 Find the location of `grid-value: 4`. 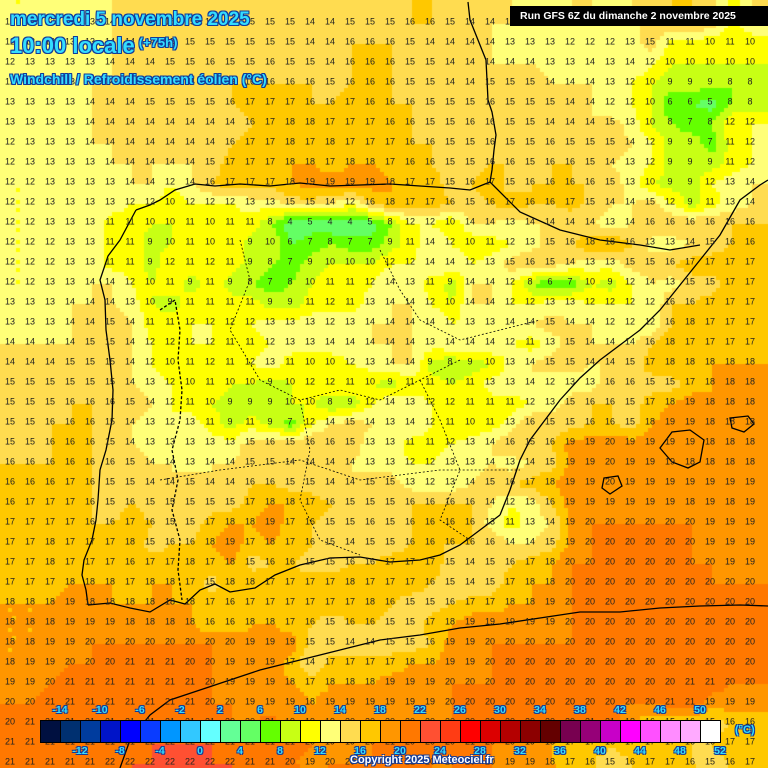

grid-value: 4 is located at coordinates (290, 221).